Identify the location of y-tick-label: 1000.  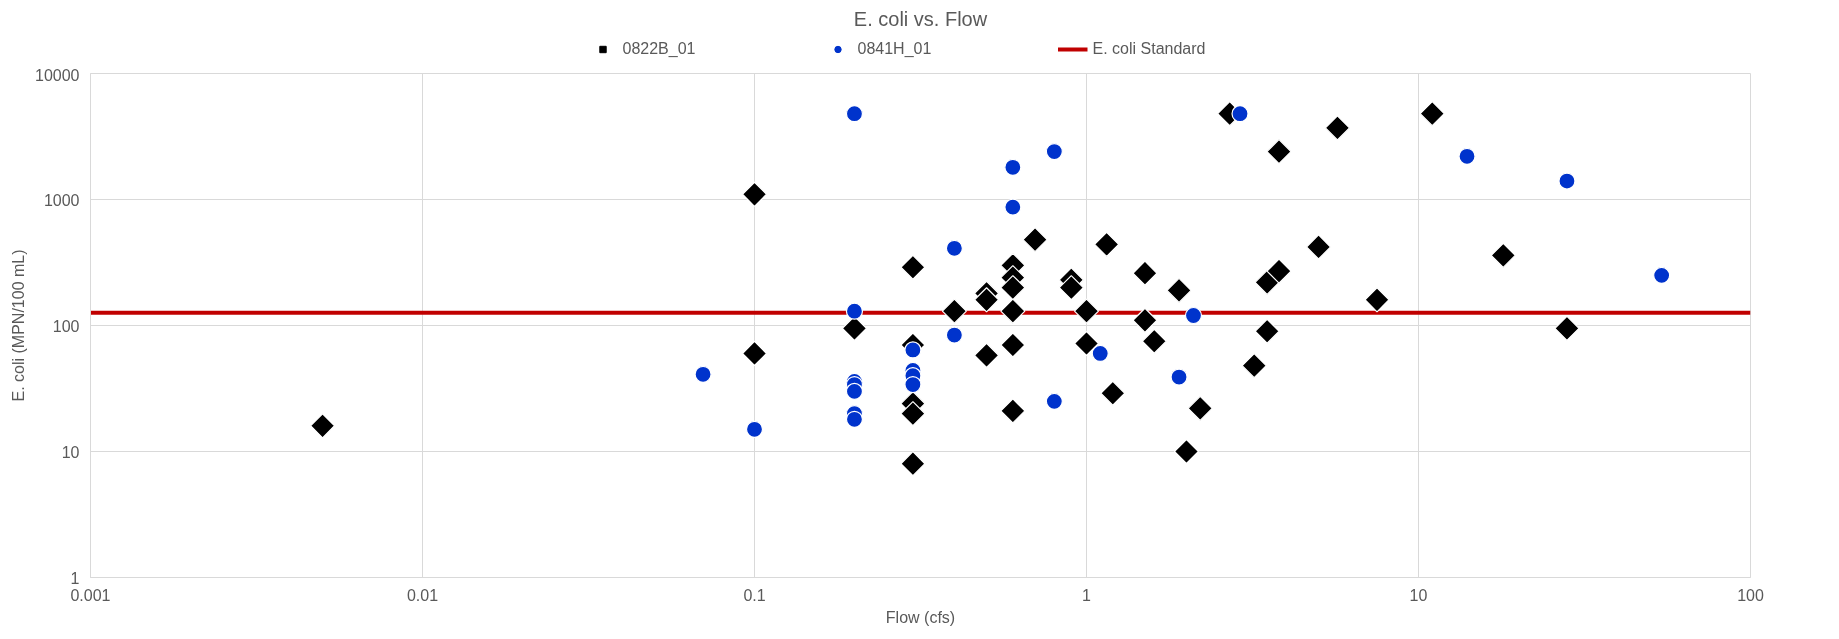
(61, 200).